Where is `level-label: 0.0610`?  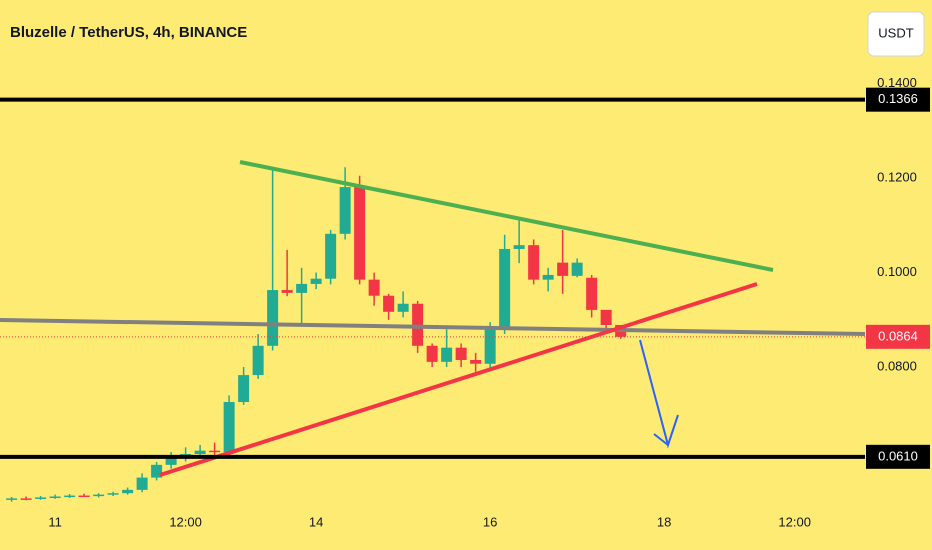 level-label: 0.0610 is located at coordinates (898, 455).